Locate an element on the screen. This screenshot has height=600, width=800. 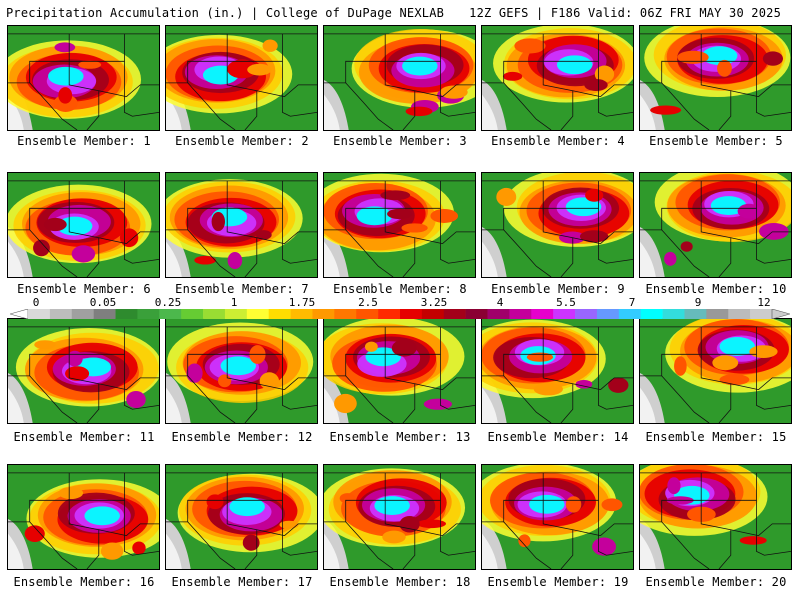
colorbar-labels: 0 0.05 0.25 1 1.75 2.5 3.25 4 5.5 7 9 12 is located at coordinates (400, 303).